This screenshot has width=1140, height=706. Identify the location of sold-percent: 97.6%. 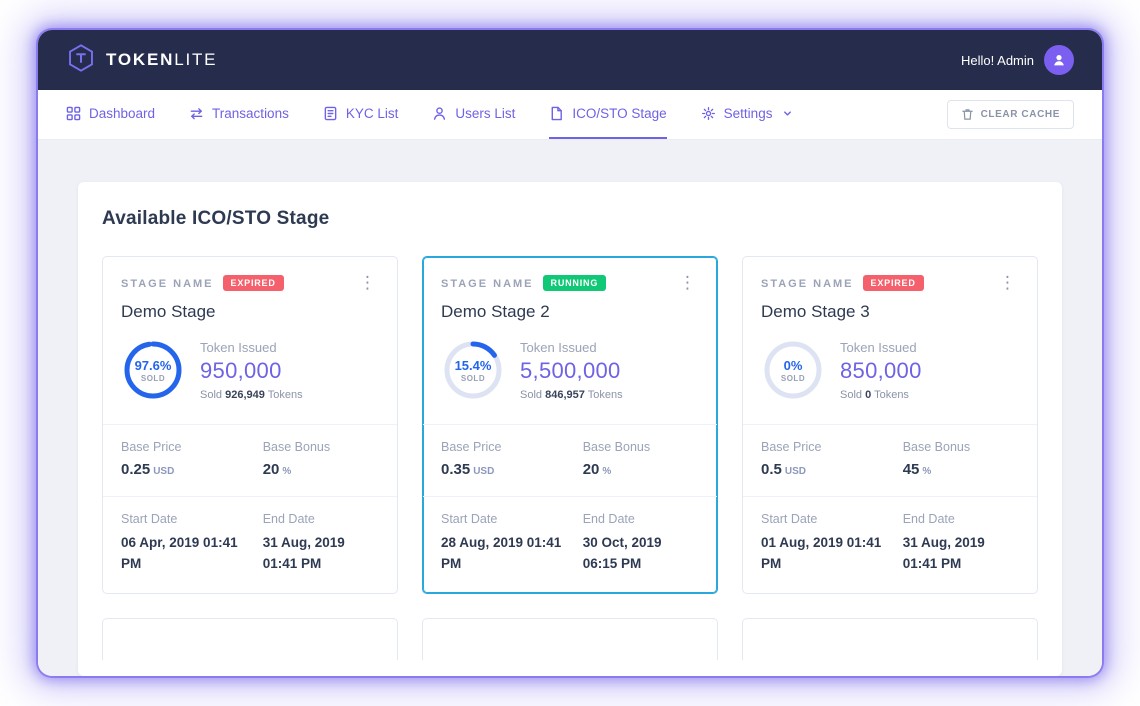
(153, 365).